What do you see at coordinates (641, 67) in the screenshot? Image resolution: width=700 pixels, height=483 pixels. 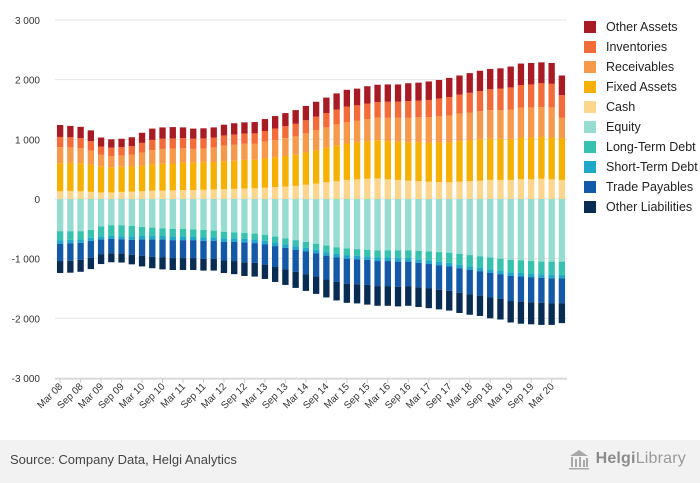 I see `legend-item: Receivables` at bounding box center [641, 67].